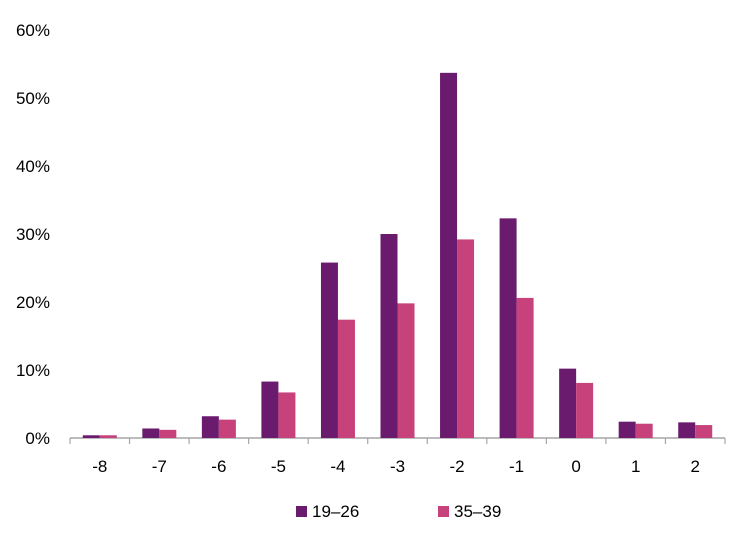  Describe the element at coordinates (525, 367) in the screenshot. I see `bar-series-2--1` at that location.